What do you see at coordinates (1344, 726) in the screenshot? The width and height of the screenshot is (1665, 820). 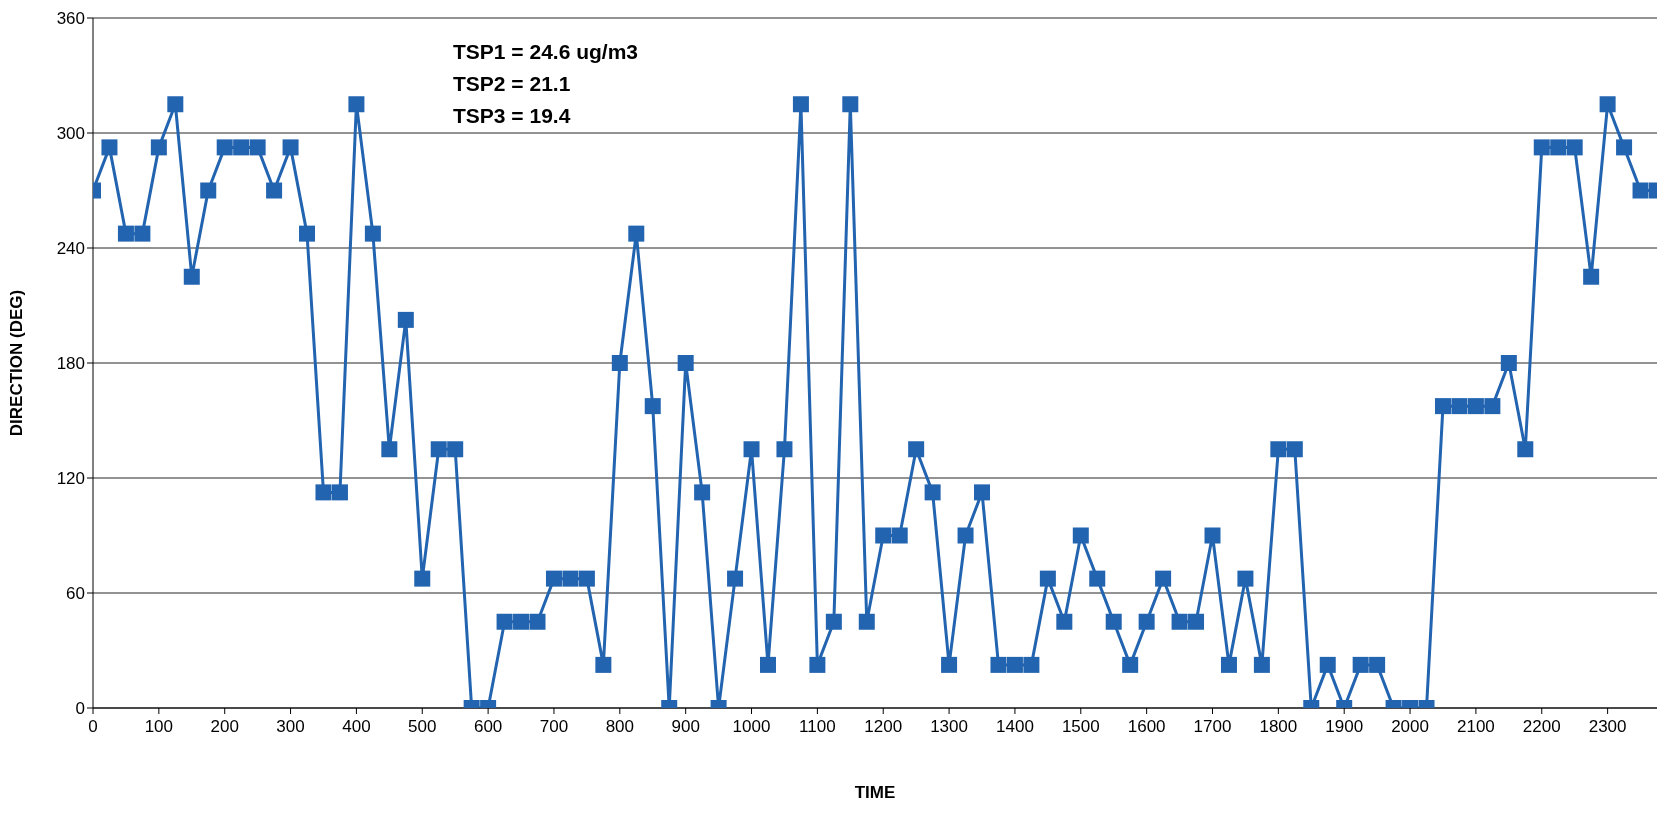 I see `x-tick-label: 1900` at bounding box center [1344, 726].